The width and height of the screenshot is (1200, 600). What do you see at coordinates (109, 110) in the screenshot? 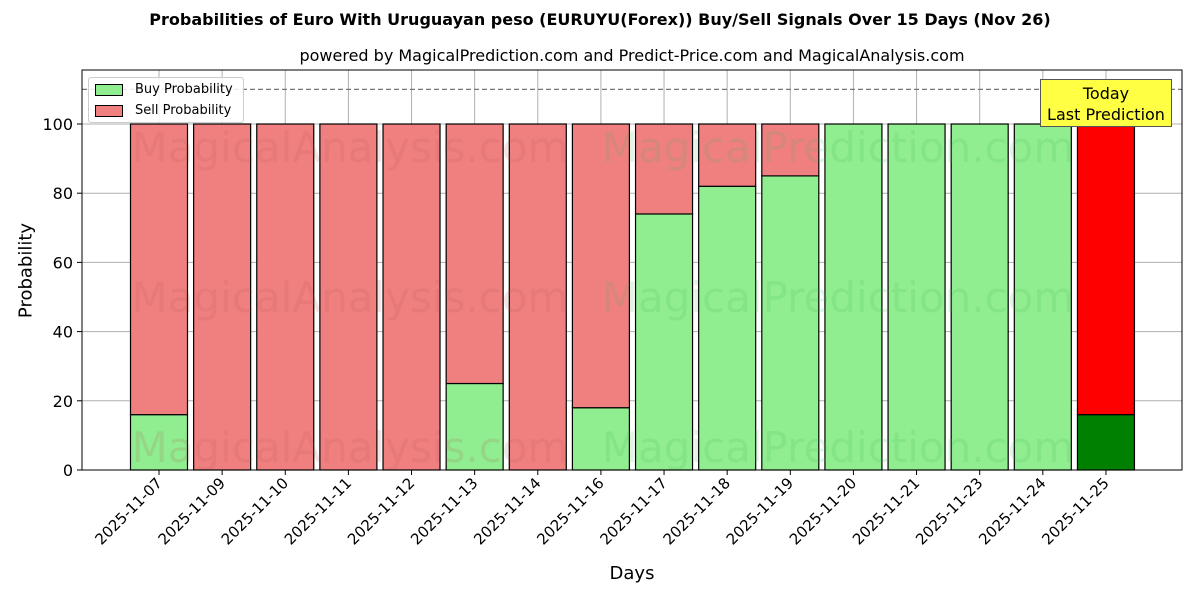
I see `sell-swatch` at bounding box center [109, 110].